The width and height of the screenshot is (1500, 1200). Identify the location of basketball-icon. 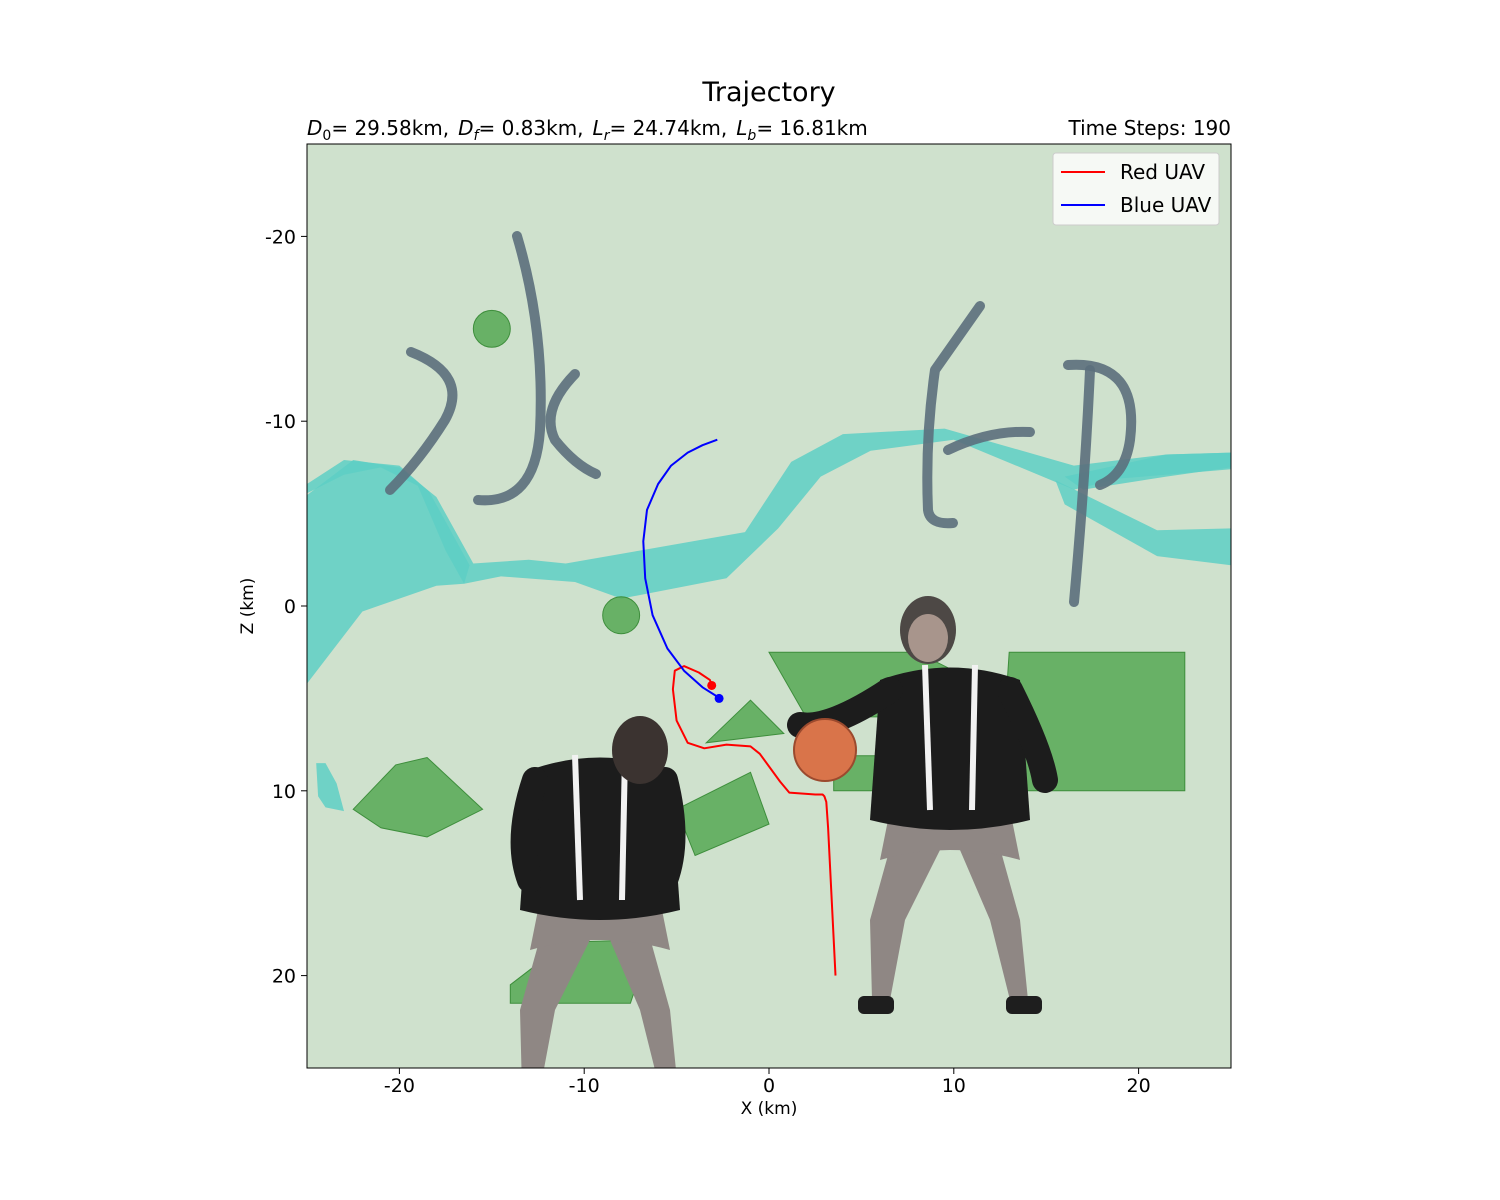
(825, 750).